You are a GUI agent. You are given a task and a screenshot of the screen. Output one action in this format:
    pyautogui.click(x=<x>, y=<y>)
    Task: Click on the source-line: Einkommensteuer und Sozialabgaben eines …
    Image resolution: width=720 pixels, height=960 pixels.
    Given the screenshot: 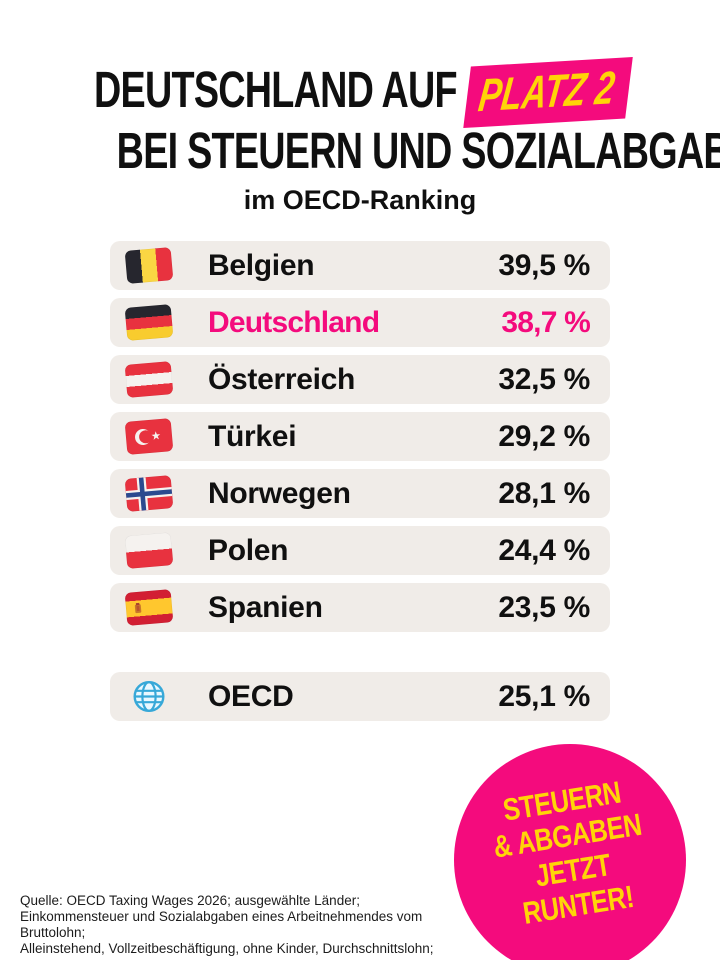 What is the action you would take?
    pyautogui.click(x=221, y=924)
    